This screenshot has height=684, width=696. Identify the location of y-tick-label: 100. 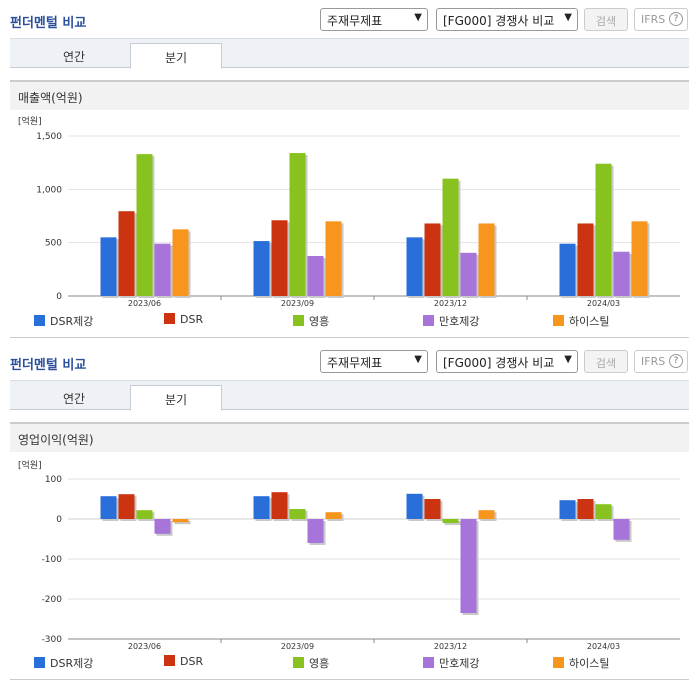
(53, 480).